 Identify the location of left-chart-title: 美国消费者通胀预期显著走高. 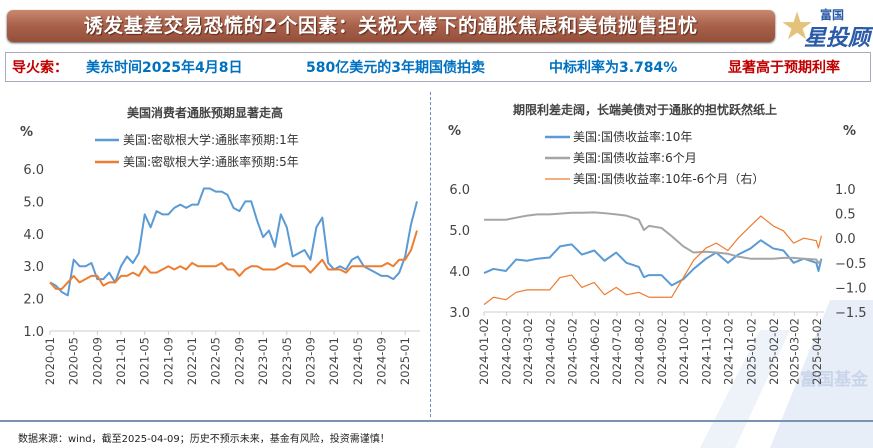
(205, 112).